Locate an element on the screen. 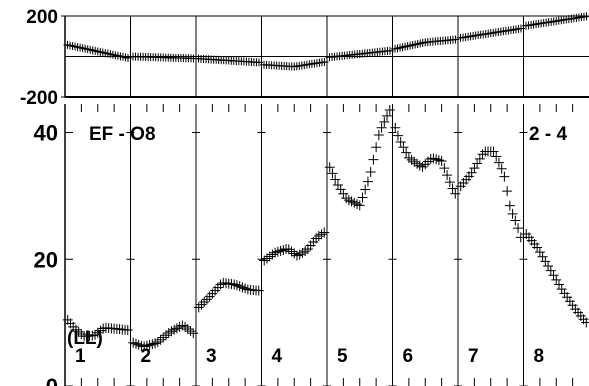 Image resolution: width=589 pixels, height=386 pixels. y-axis-label: (LL) is located at coordinates (85, 338).